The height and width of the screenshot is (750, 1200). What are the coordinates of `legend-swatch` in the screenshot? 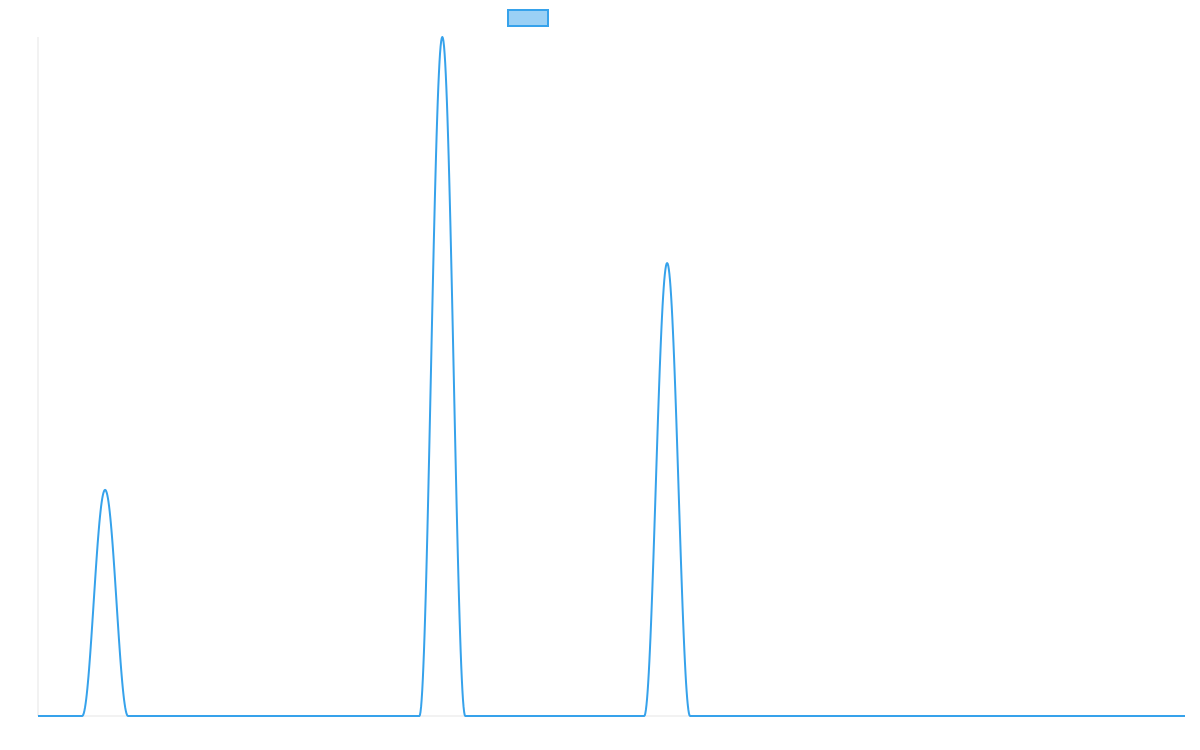 It's located at (528, 18).